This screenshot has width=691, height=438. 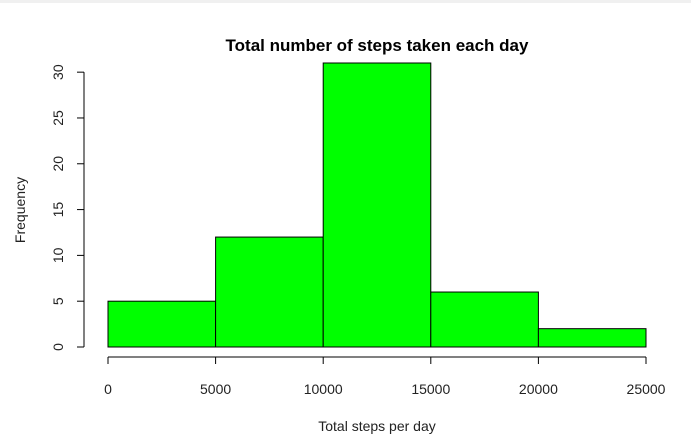 What do you see at coordinates (345, 1) in the screenshot?
I see `top-border` at bounding box center [345, 1].